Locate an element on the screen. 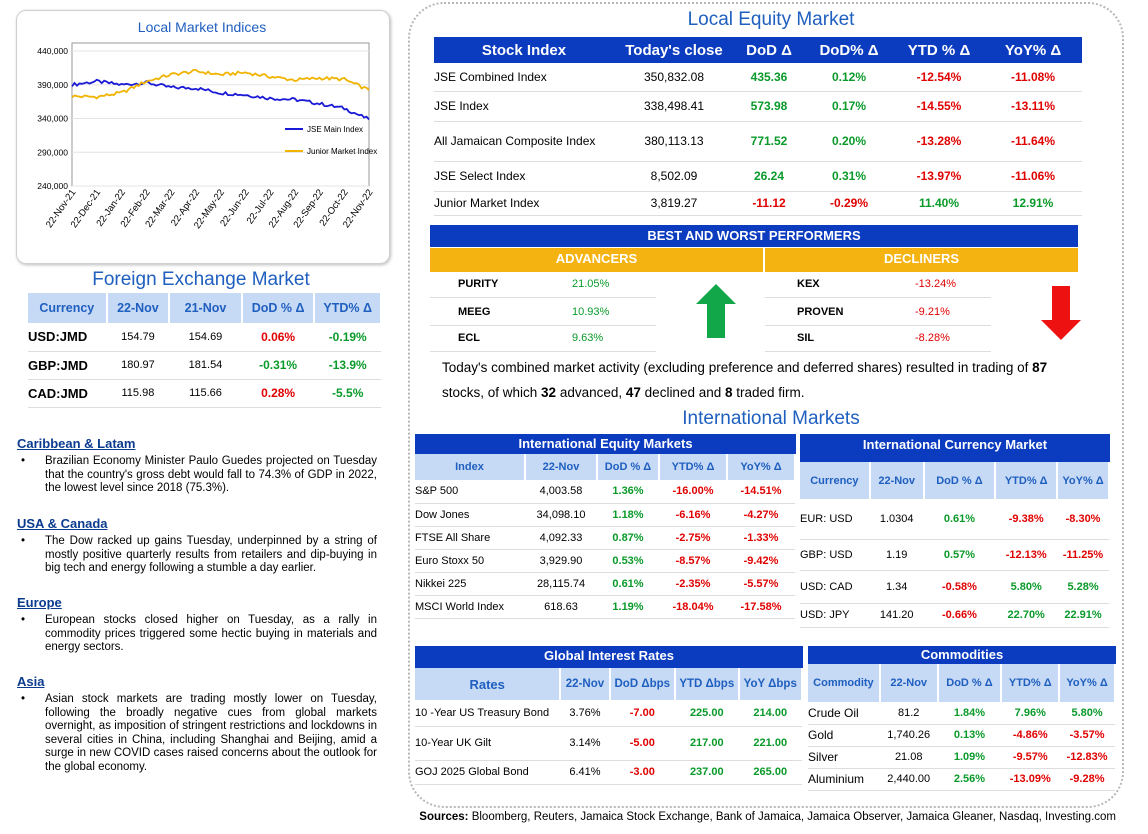 The width and height of the screenshot is (1148, 834). decliner-row: PROVEN -9.21% is located at coordinates (878, 313).